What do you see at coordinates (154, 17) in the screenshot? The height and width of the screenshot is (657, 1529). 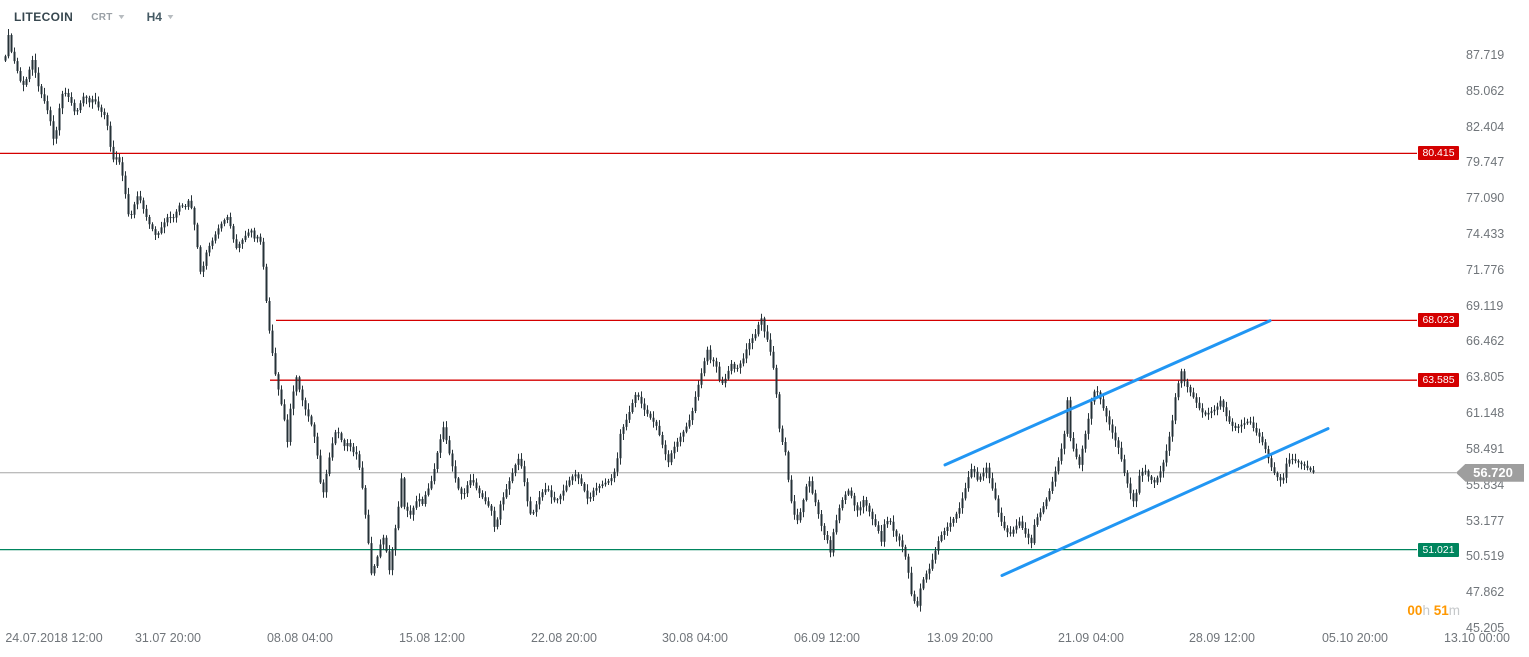 I see `timeframe-label: H4` at bounding box center [154, 17].